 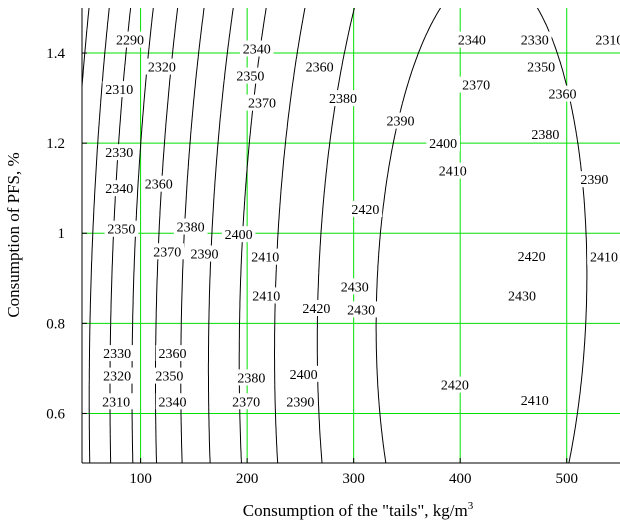 What do you see at coordinates (66, 234) in the screenshot?
I see `y-tick-labels: 0.6 0.8 1 1.2 1.4` at bounding box center [66, 234].